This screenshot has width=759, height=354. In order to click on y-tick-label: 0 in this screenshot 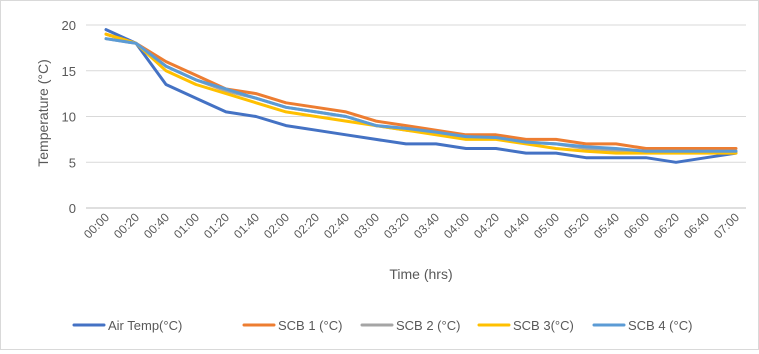, I will do `click(72, 208)`.